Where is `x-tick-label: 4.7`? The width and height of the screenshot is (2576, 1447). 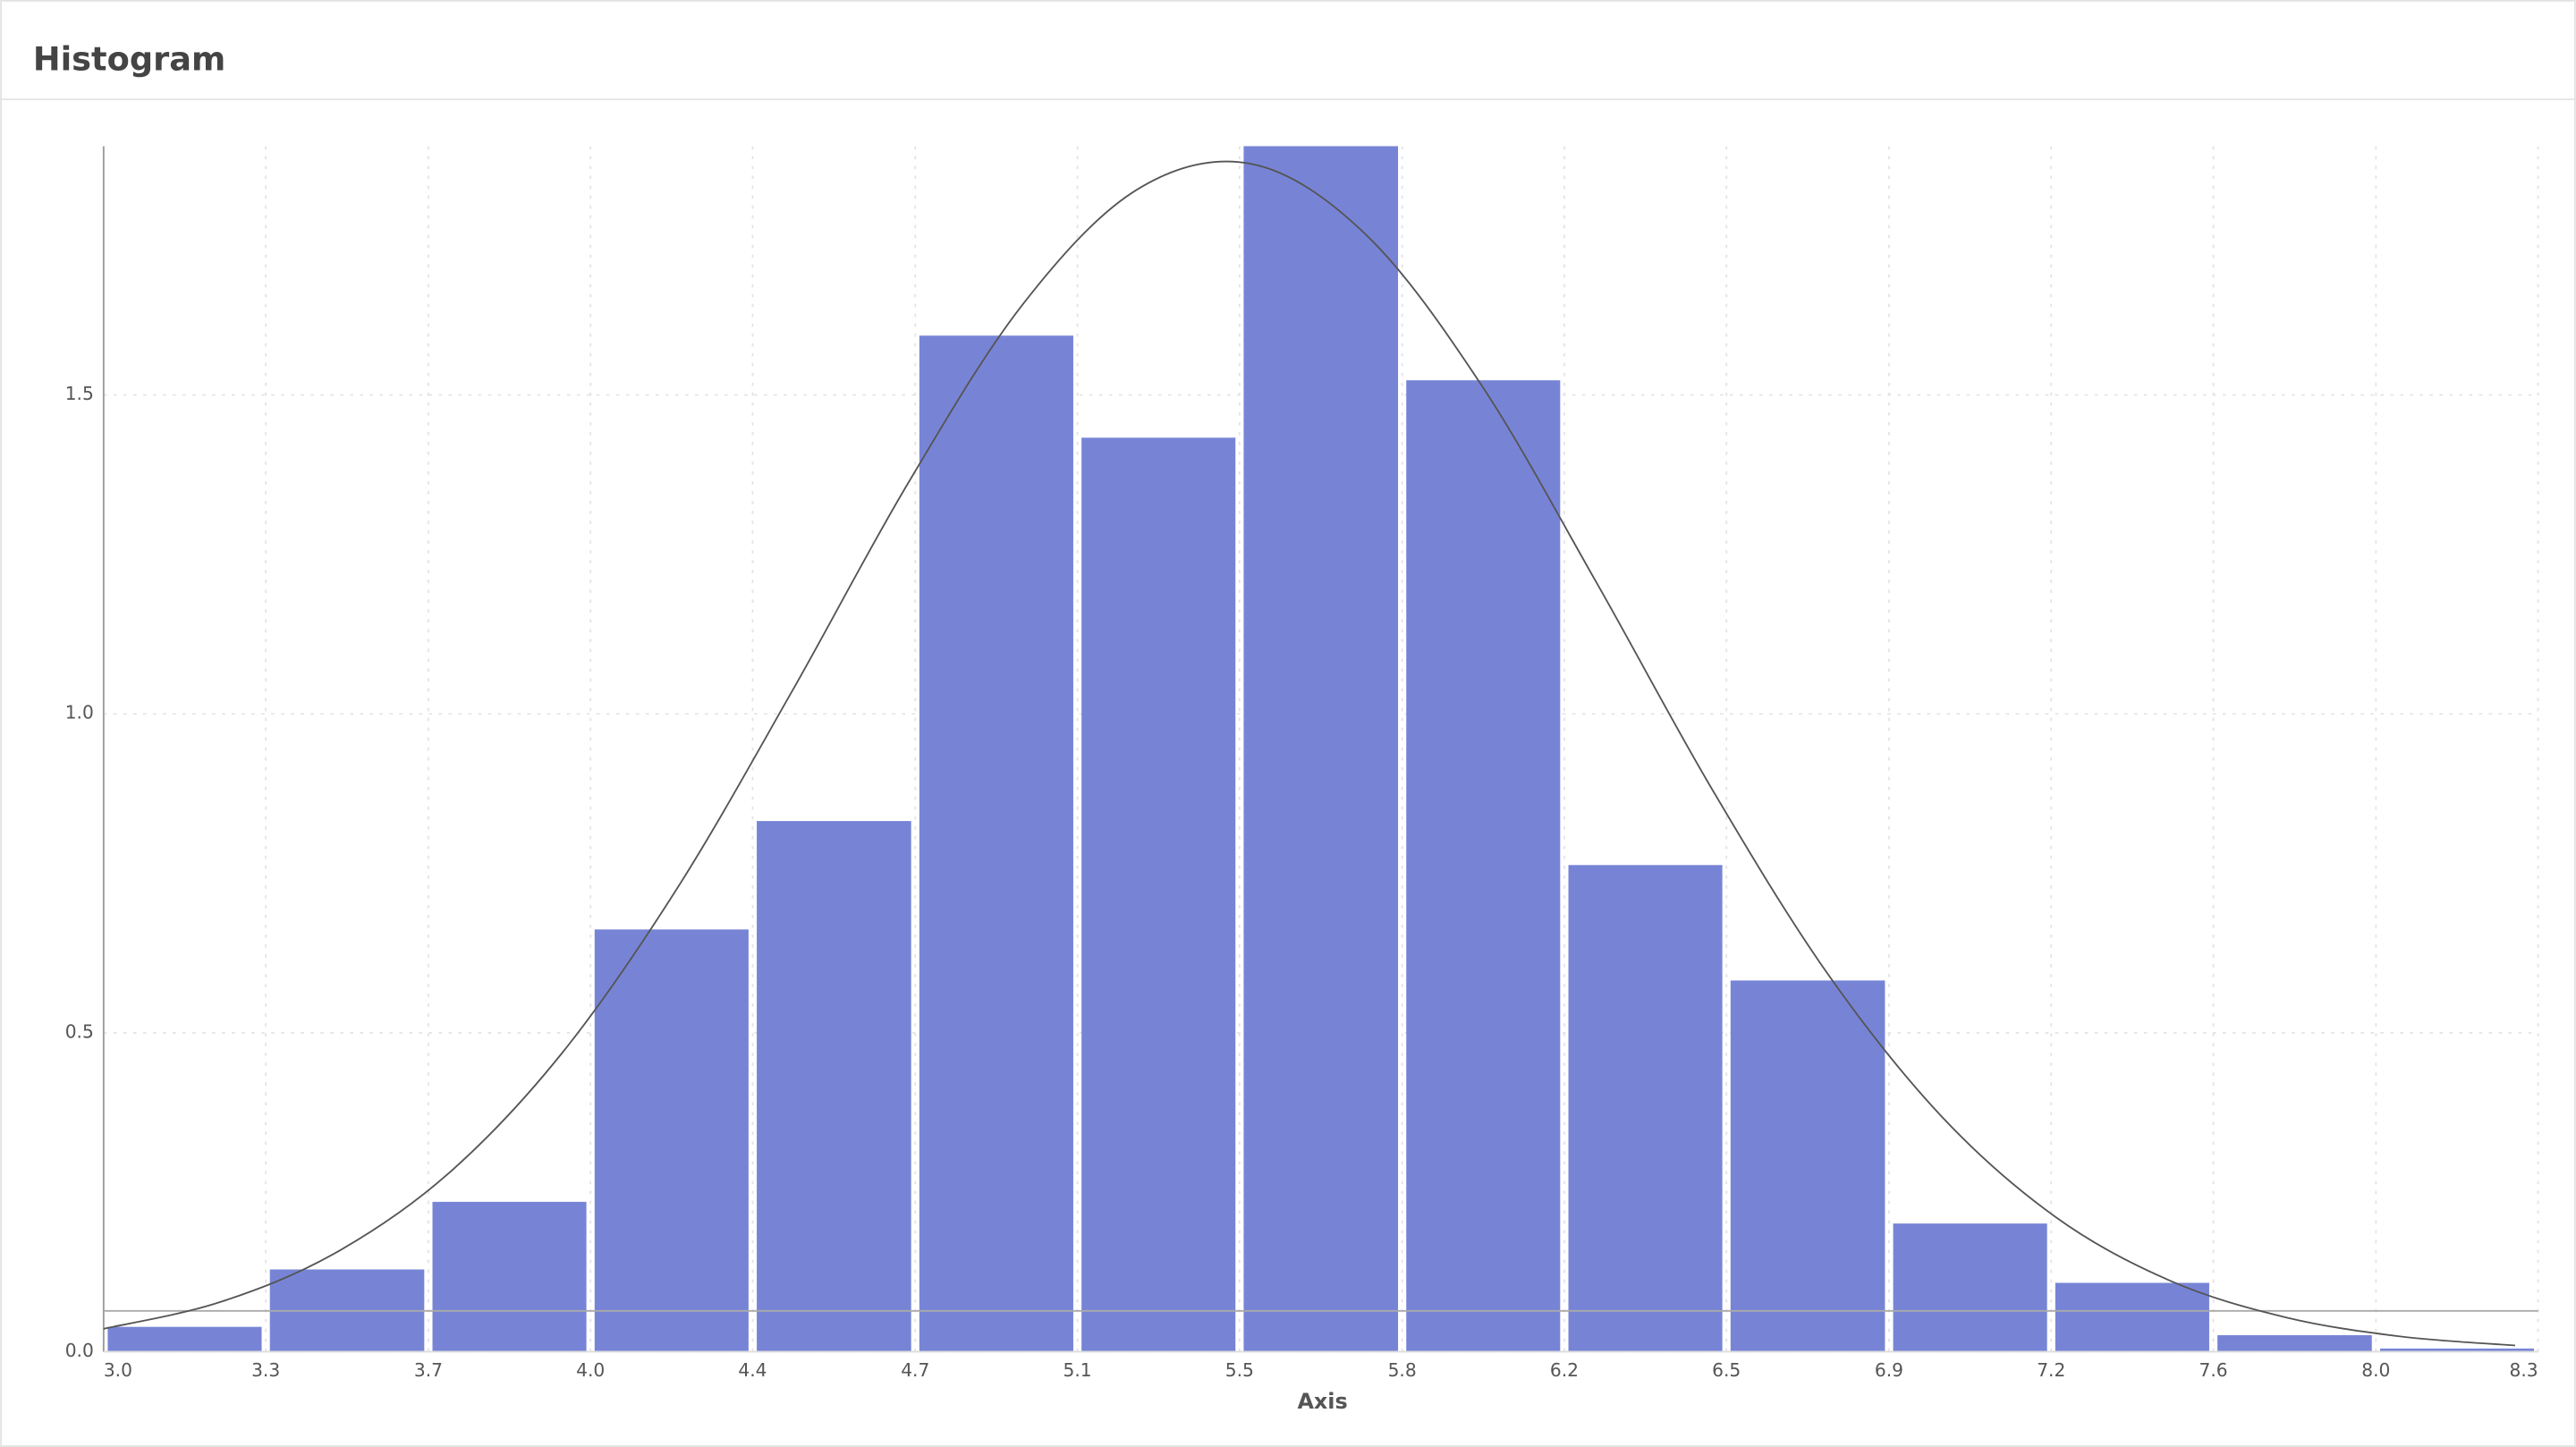 x-tick-label: 4.7 is located at coordinates (915, 1370).